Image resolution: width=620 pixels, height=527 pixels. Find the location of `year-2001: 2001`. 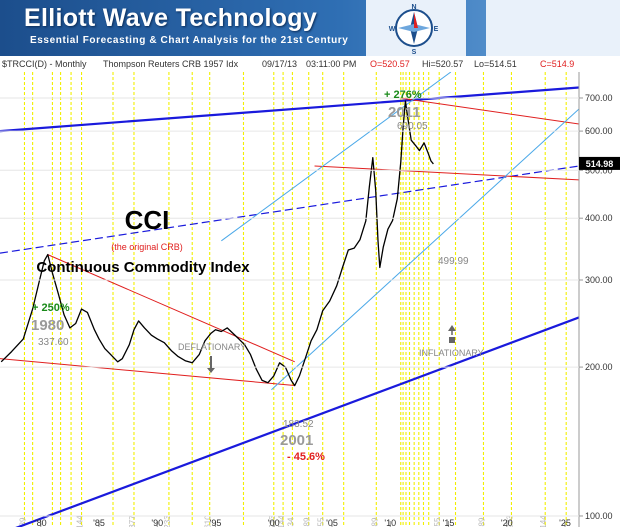

year-2001: 2001 is located at coordinates (296, 440).